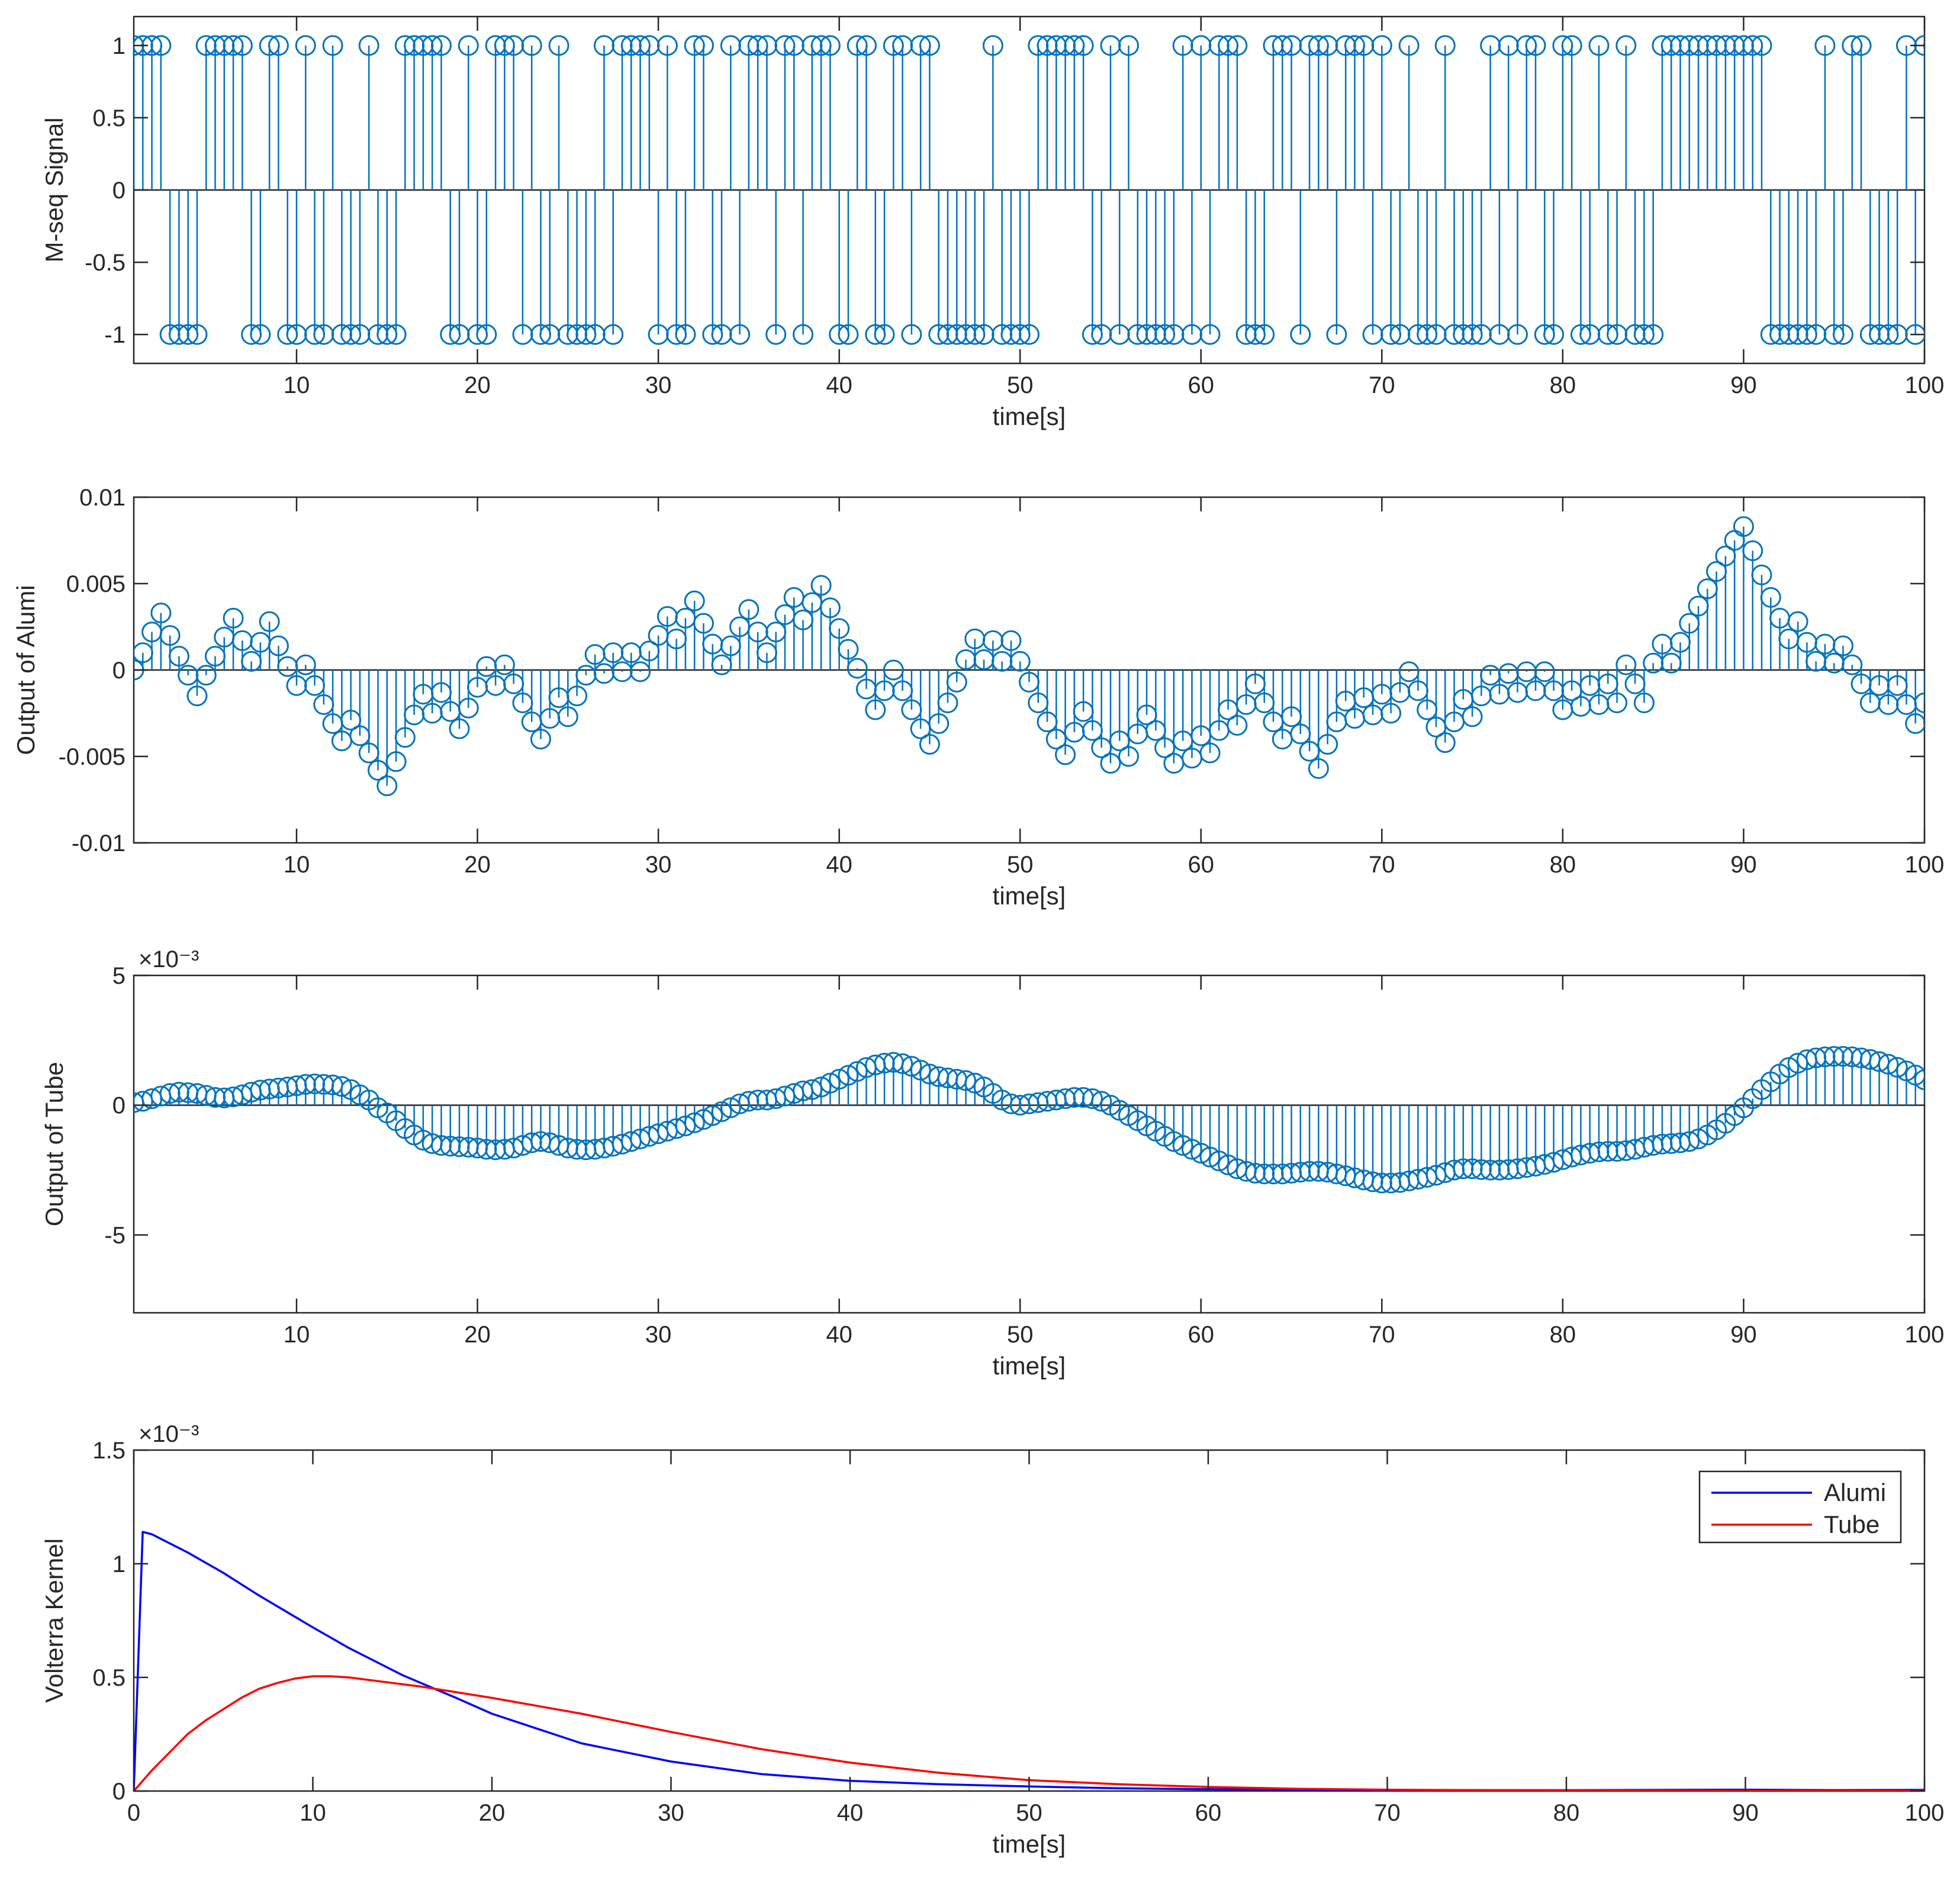 The height and width of the screenshot is (1881, 1960). What do you see at coordinates (118, 976) in the screenshot?
I see `y-tick-label: 5` at bounding box center [118, 976].